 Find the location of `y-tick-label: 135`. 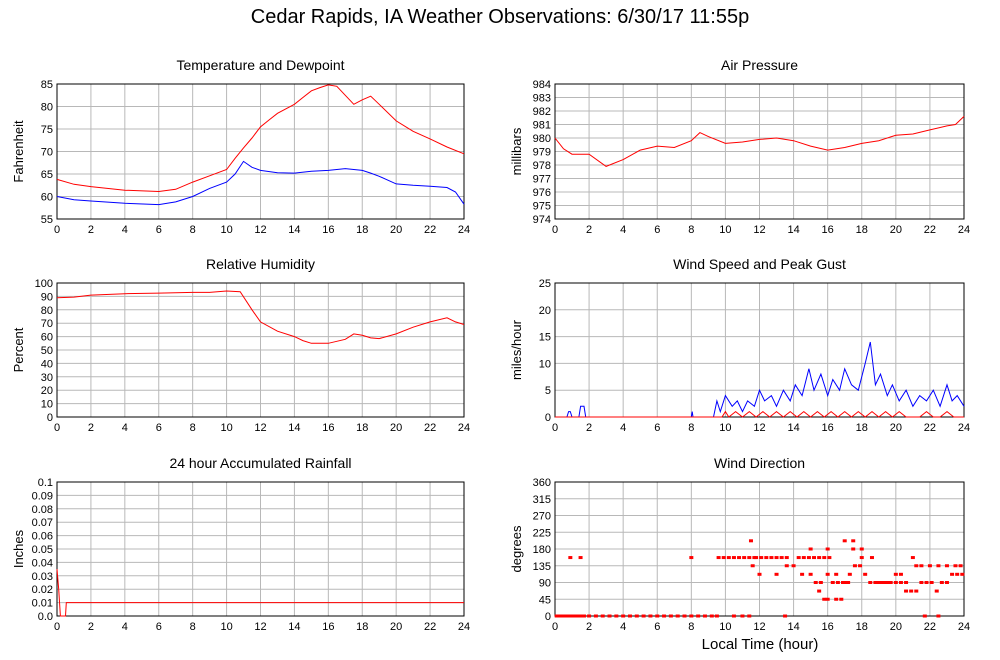

y-tick-label: 135 is located at coordinates (542, 567).